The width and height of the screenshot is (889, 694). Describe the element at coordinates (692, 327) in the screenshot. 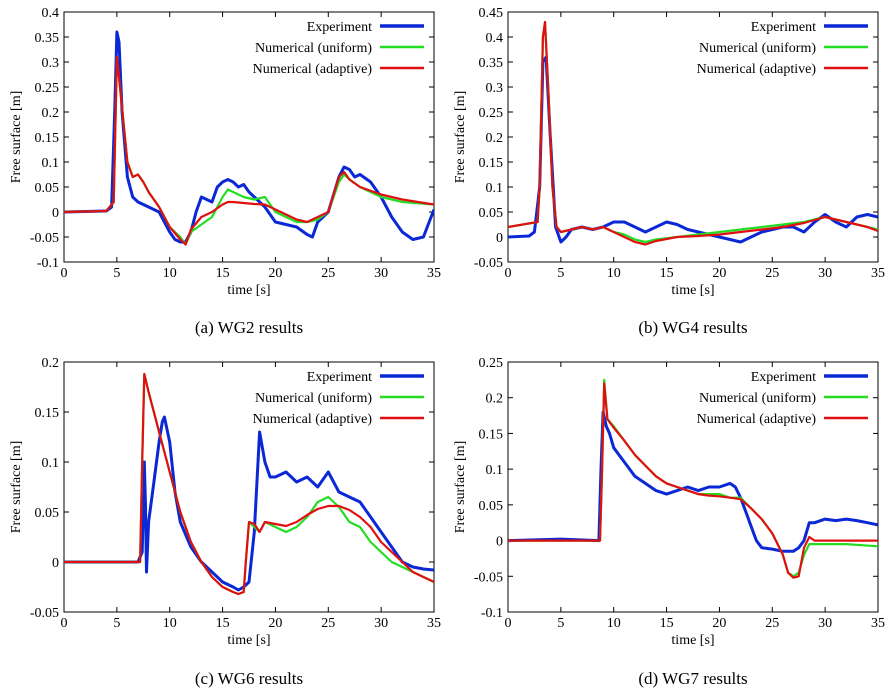

I see `subfigure-caption: (b) WG4 results` at that location.